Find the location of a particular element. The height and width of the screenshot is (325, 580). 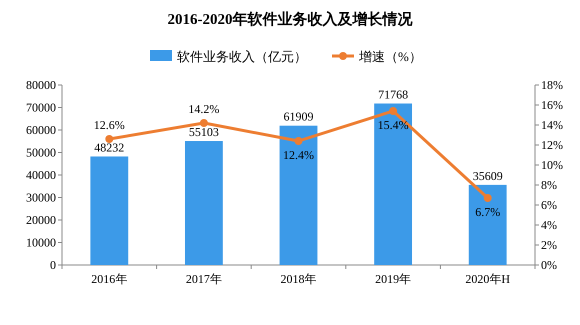

y-tick-label: 50000 is located at coordinates (41, 153).